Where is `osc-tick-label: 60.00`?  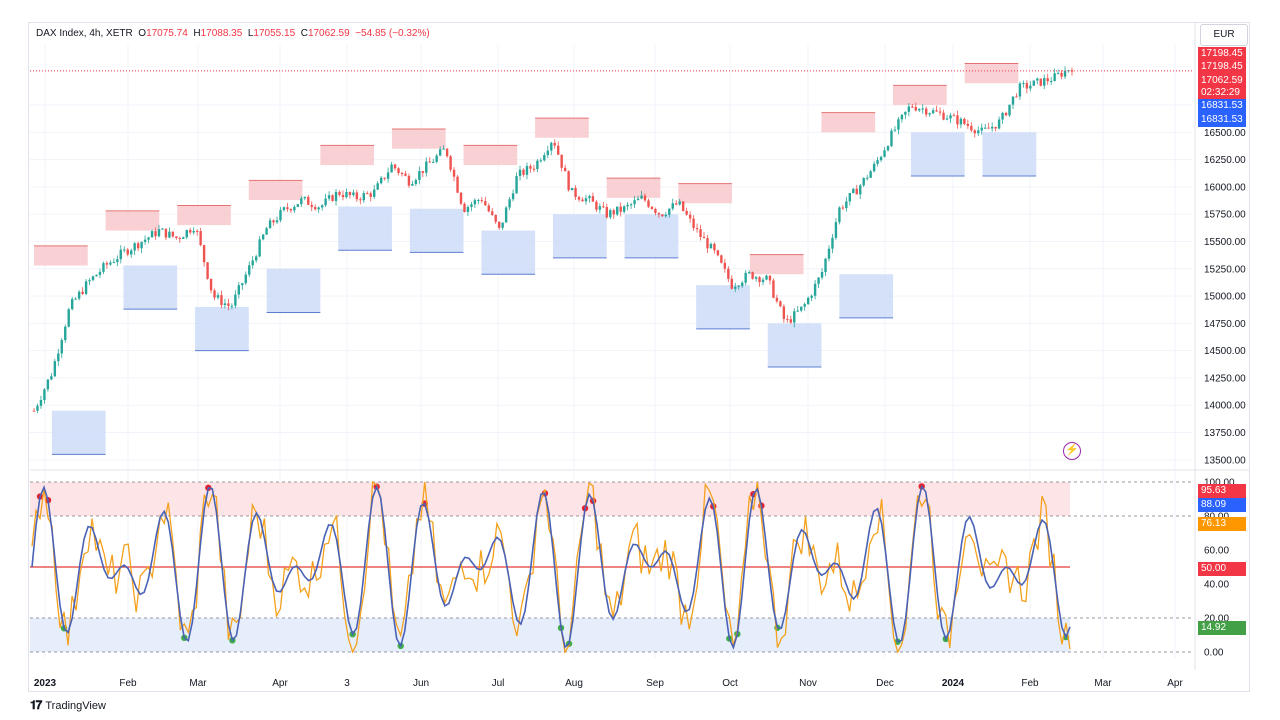
osc-tick-label: 60.00 is located at coordinates (1216, 551).